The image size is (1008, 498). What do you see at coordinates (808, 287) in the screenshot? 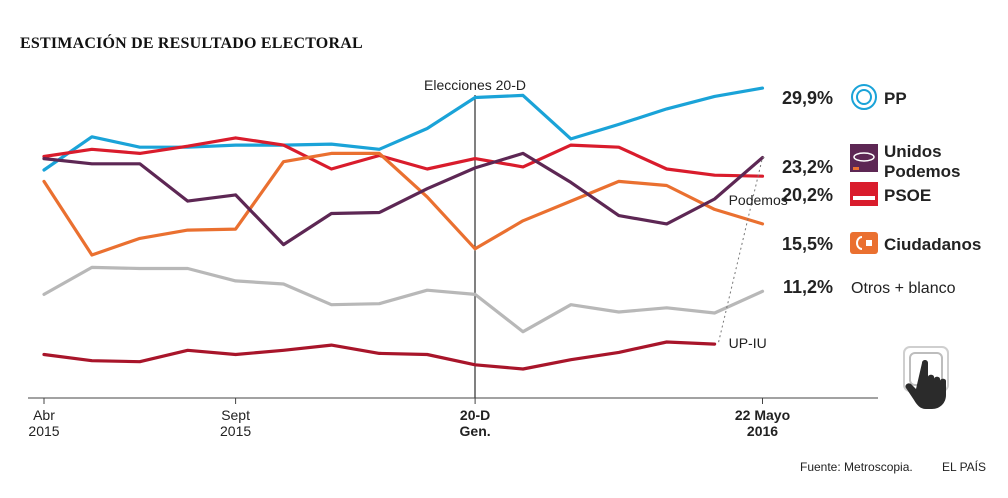
I see `end-value-otros: 11,2%` at bounding box center [808, 287].